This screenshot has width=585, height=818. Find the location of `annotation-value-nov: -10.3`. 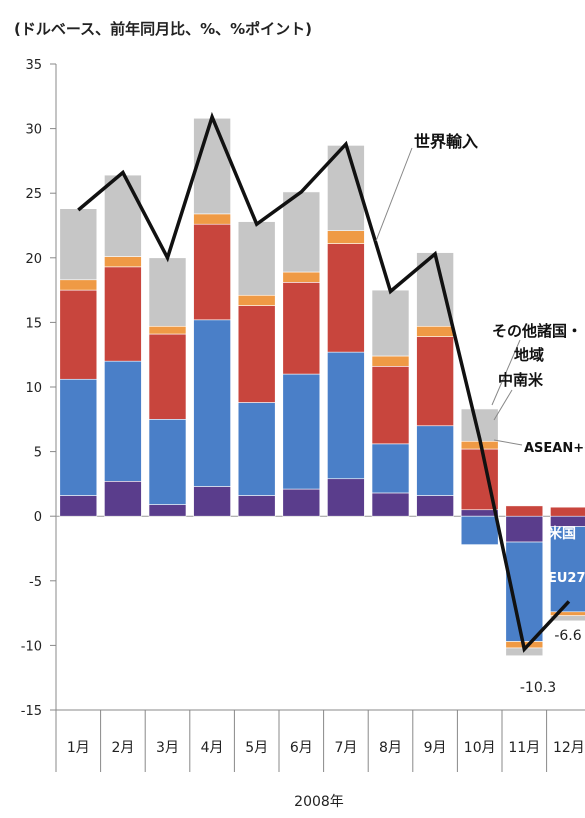

annotation-value-nov: -10.3 is located at coordinates (538, 688).